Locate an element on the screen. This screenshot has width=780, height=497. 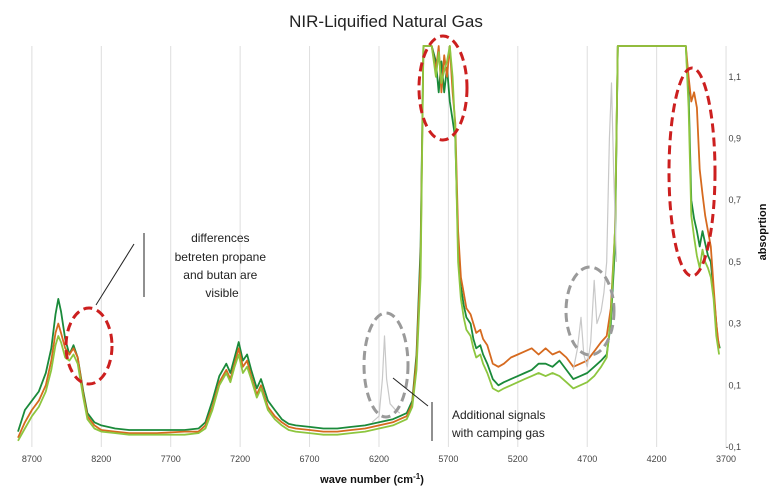
y-tick-label: 0,7 is located at coordinates (734, 200).